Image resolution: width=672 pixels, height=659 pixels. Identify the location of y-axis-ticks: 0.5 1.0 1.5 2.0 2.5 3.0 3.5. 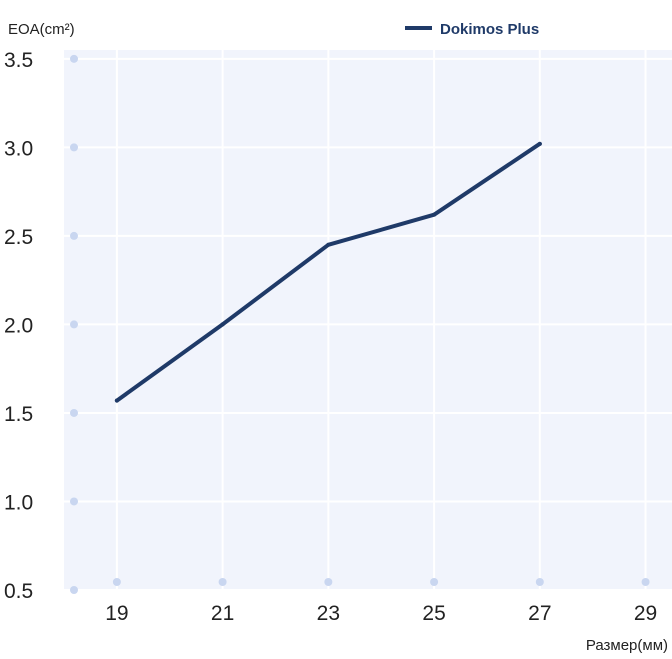
(18, 326).